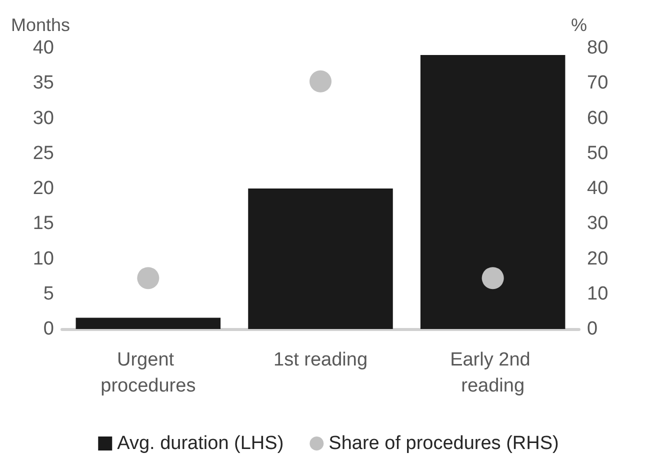 The width and height of the screenshot is (657, 464). Describe the element at coordinates (597, 118) in the screenshot. I see `y2-tick-label: 60` at that location.